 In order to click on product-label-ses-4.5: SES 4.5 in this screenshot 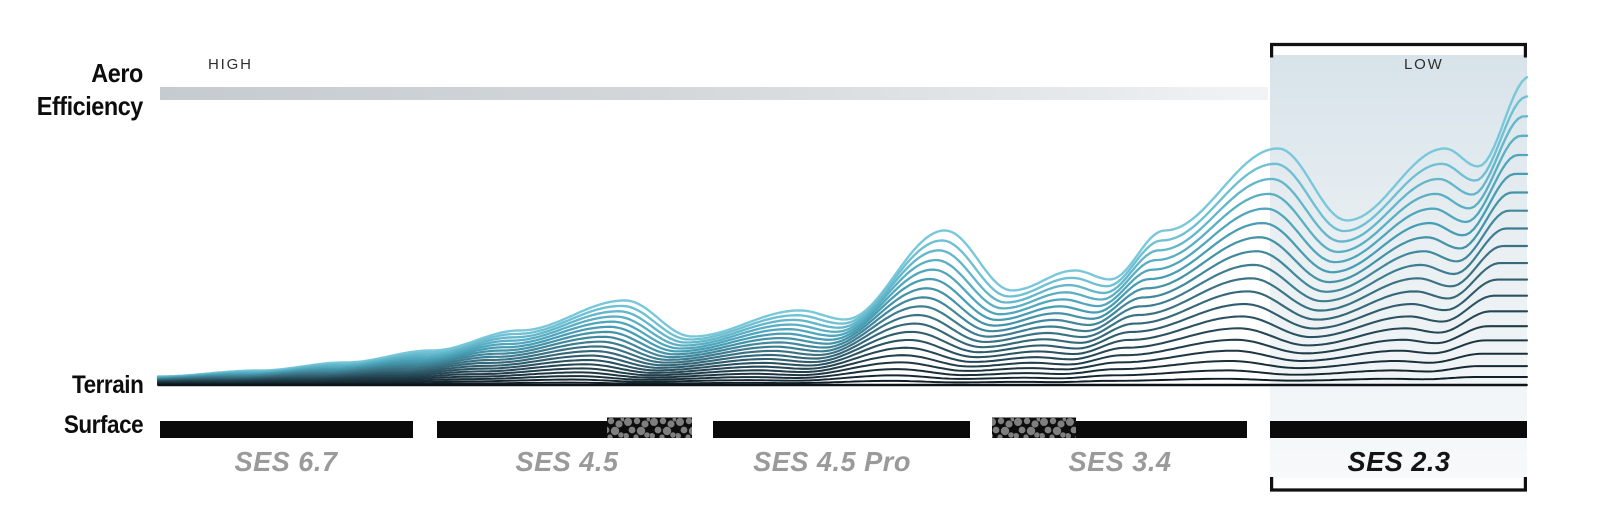, I will do `click(567, 461)`.